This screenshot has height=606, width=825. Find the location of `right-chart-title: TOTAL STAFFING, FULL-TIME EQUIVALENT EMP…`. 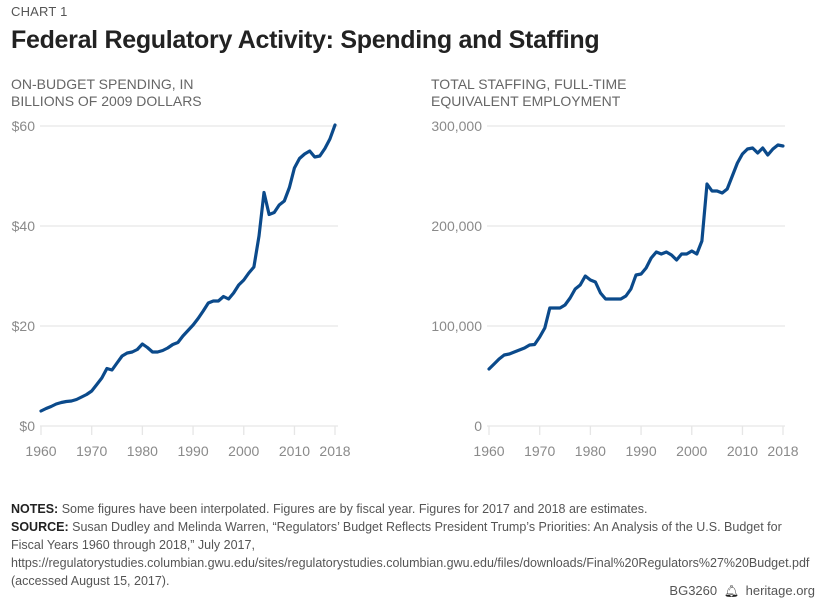

right-chart-title: TOTAL STAFFING, FULL-TIME EQUIVALENT EMP… is located at coordinates (529, 93).